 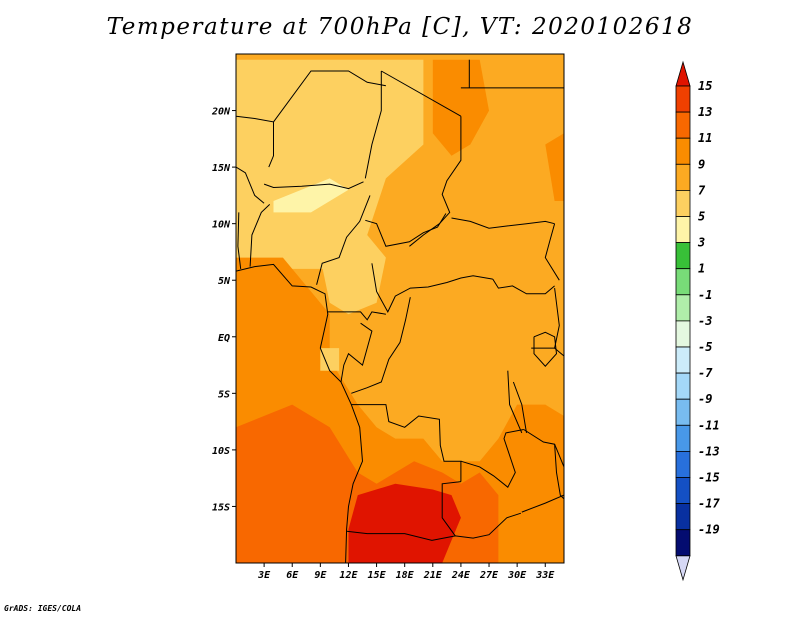 What do you see at coordinates (709, 478) in the screenshot?
I see `colorbar-label: -15` at bounding box center [709, 478].